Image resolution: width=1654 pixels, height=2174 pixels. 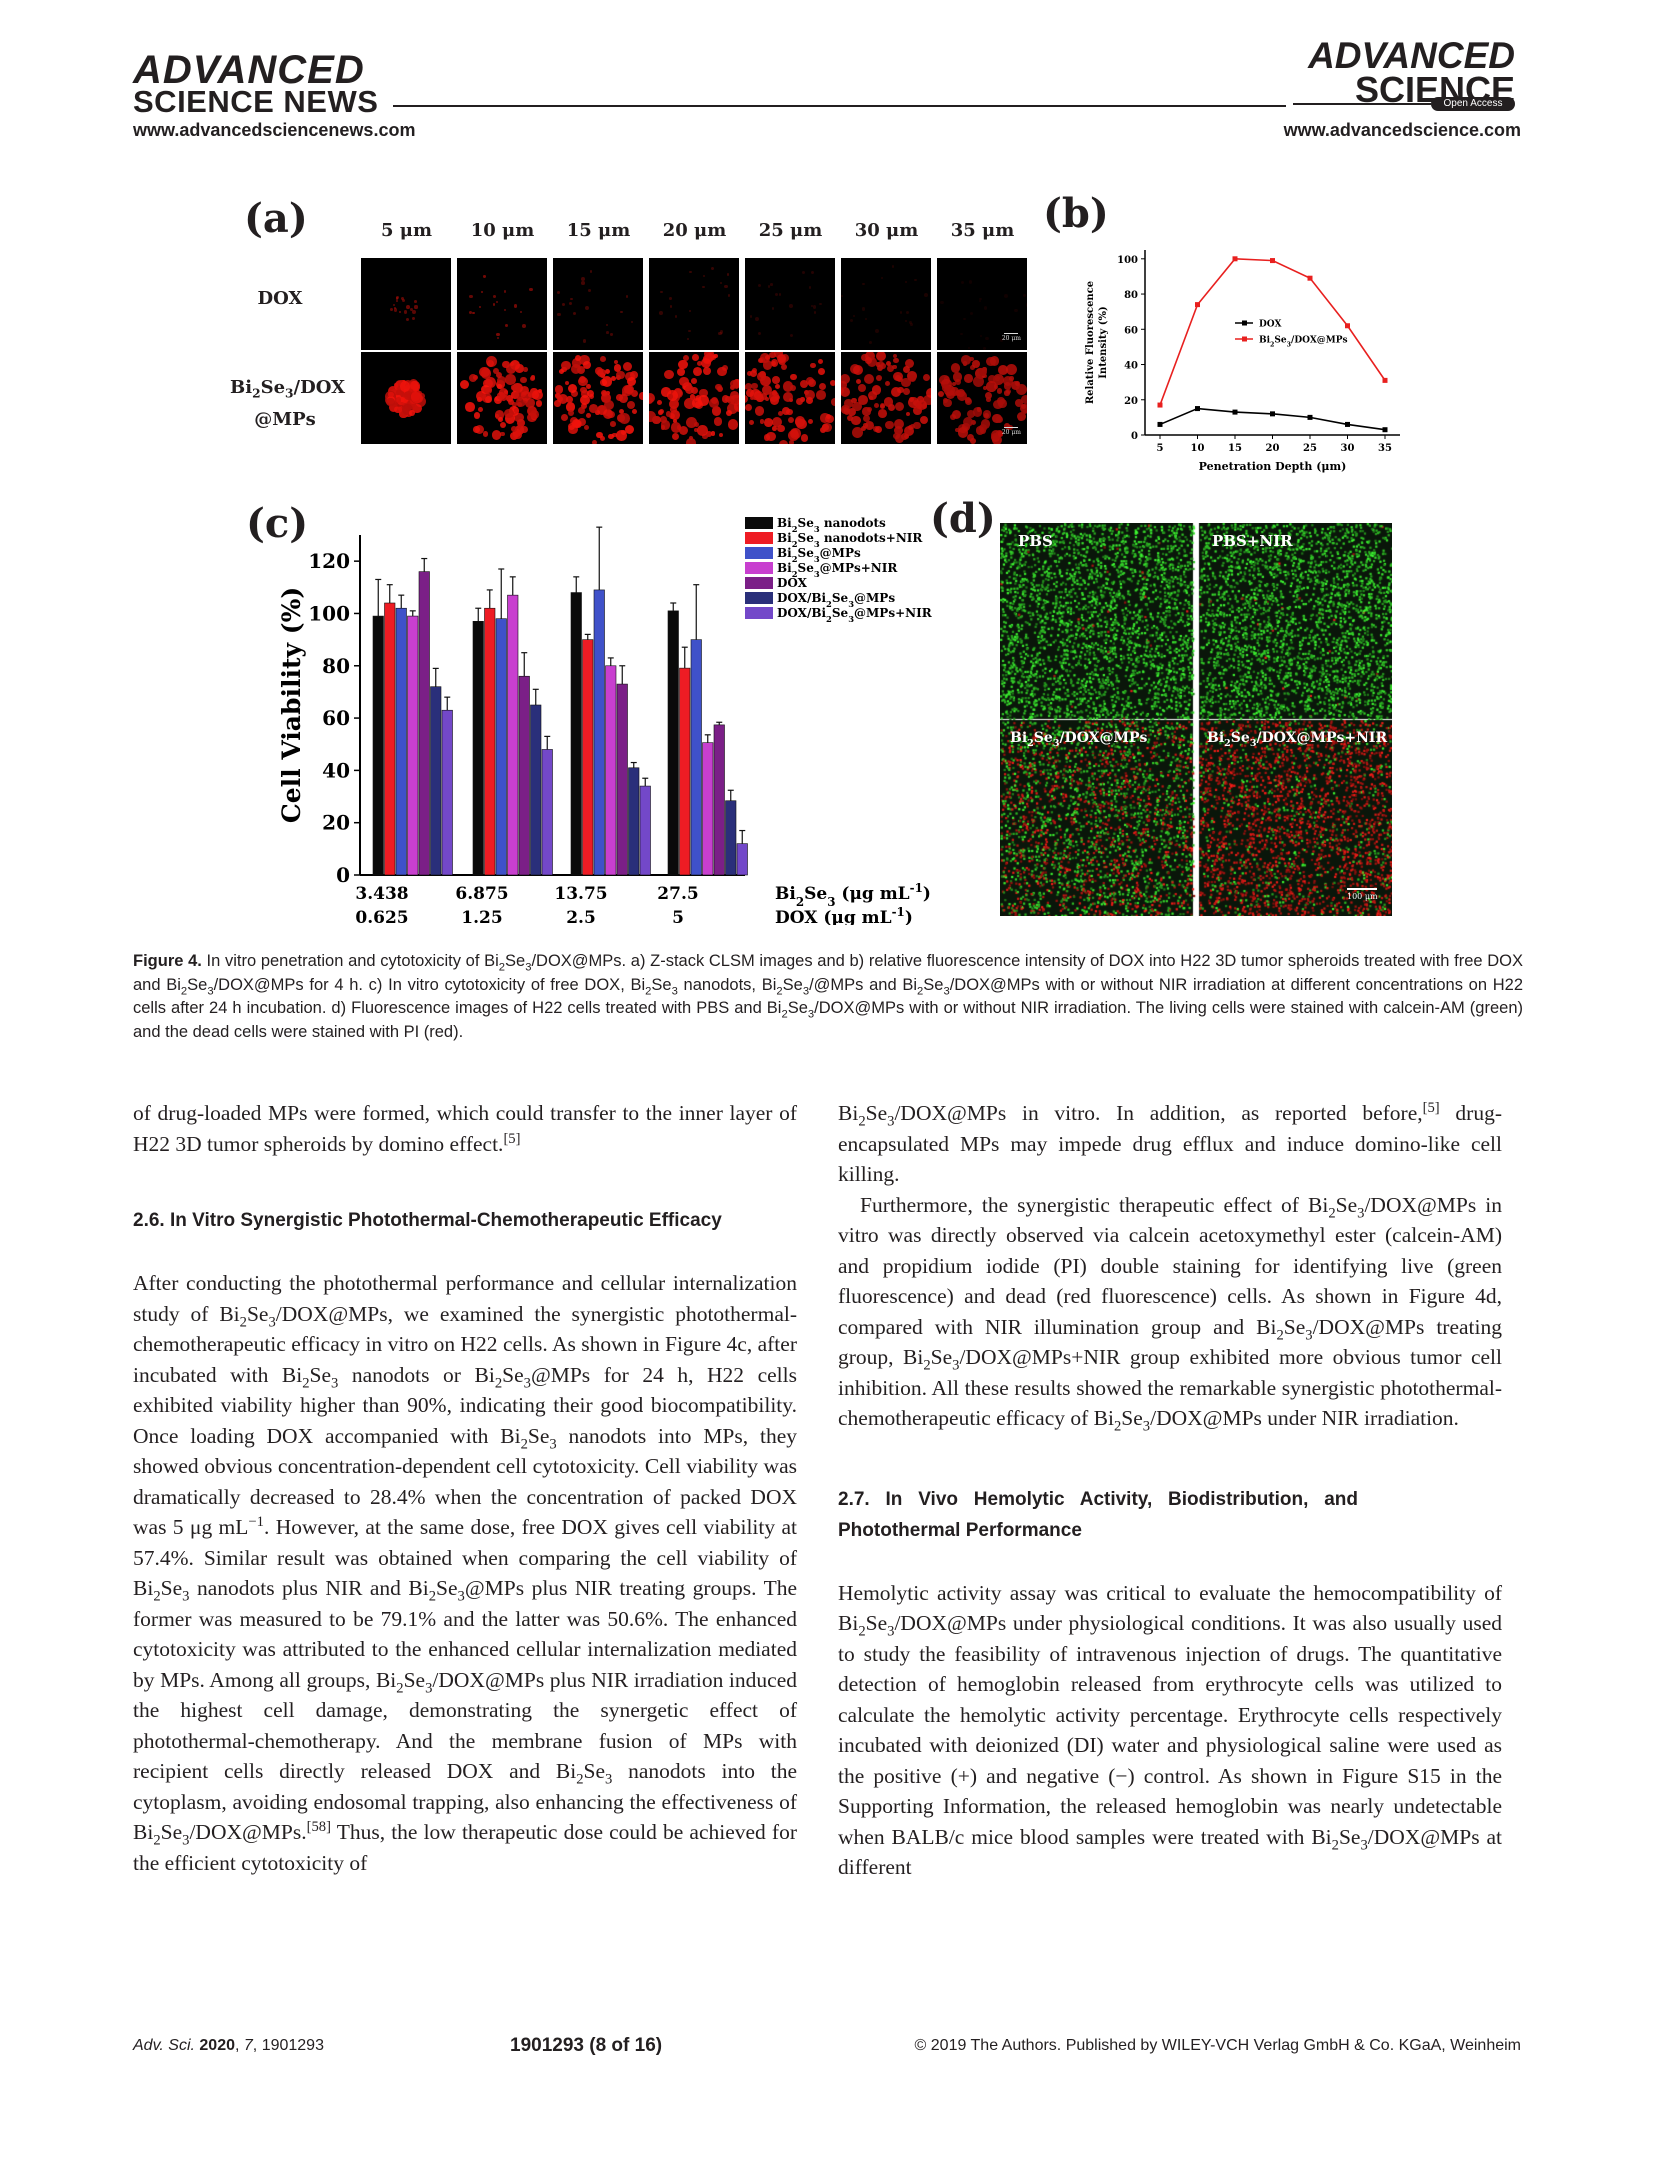 What do you see at coordinates (1348, 448) in the screenshot?
I see `b-x-tick-label: 30` at bounding box center [1348, 448].